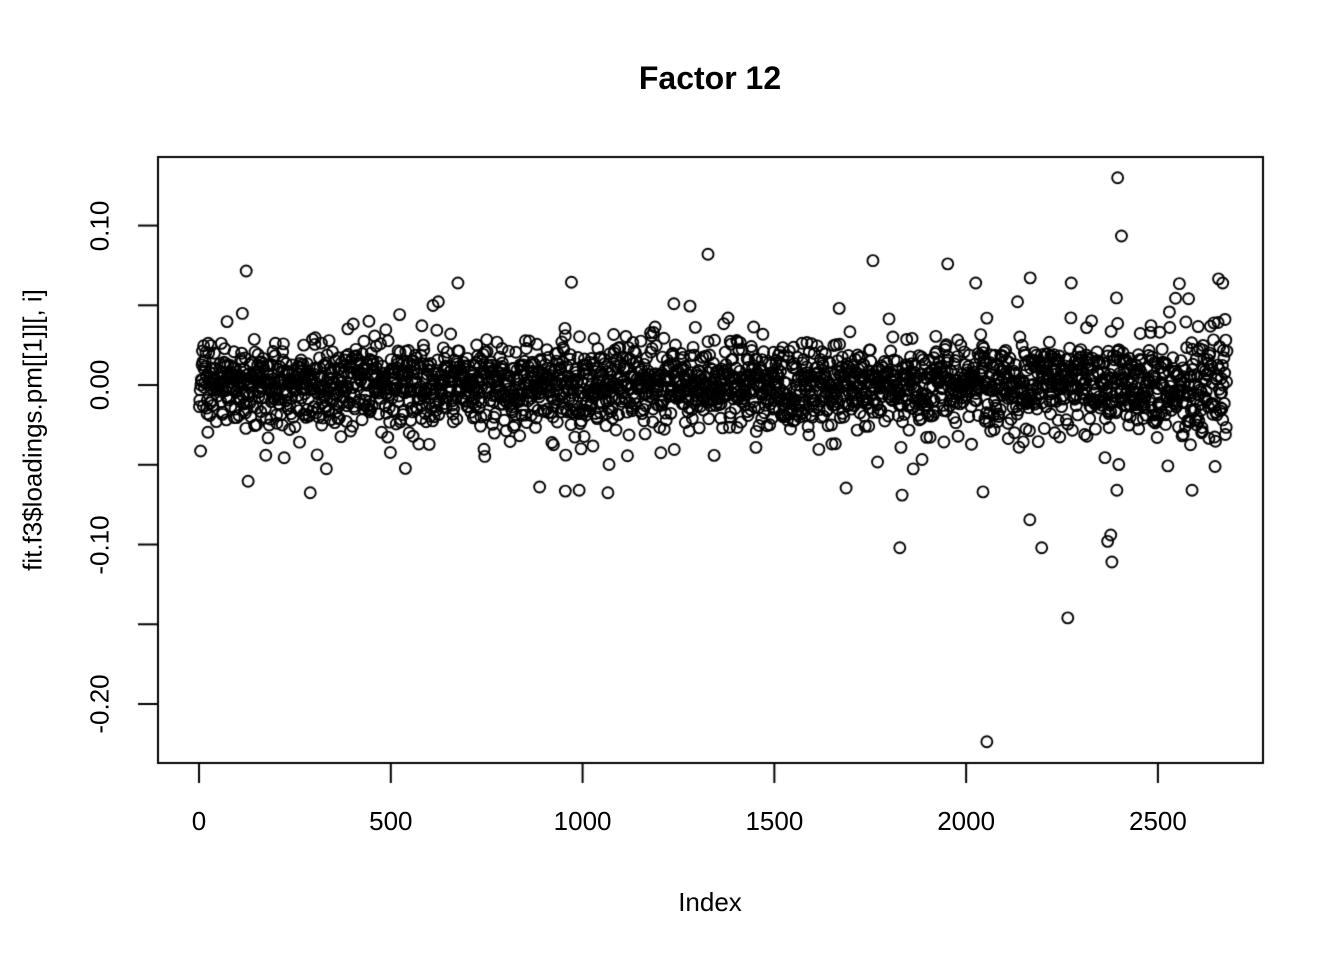  What do you see at coordinates (1157, 821) in the screenshot?
I see `x-tick-label: 2500` at bounding box center [1157, 821].